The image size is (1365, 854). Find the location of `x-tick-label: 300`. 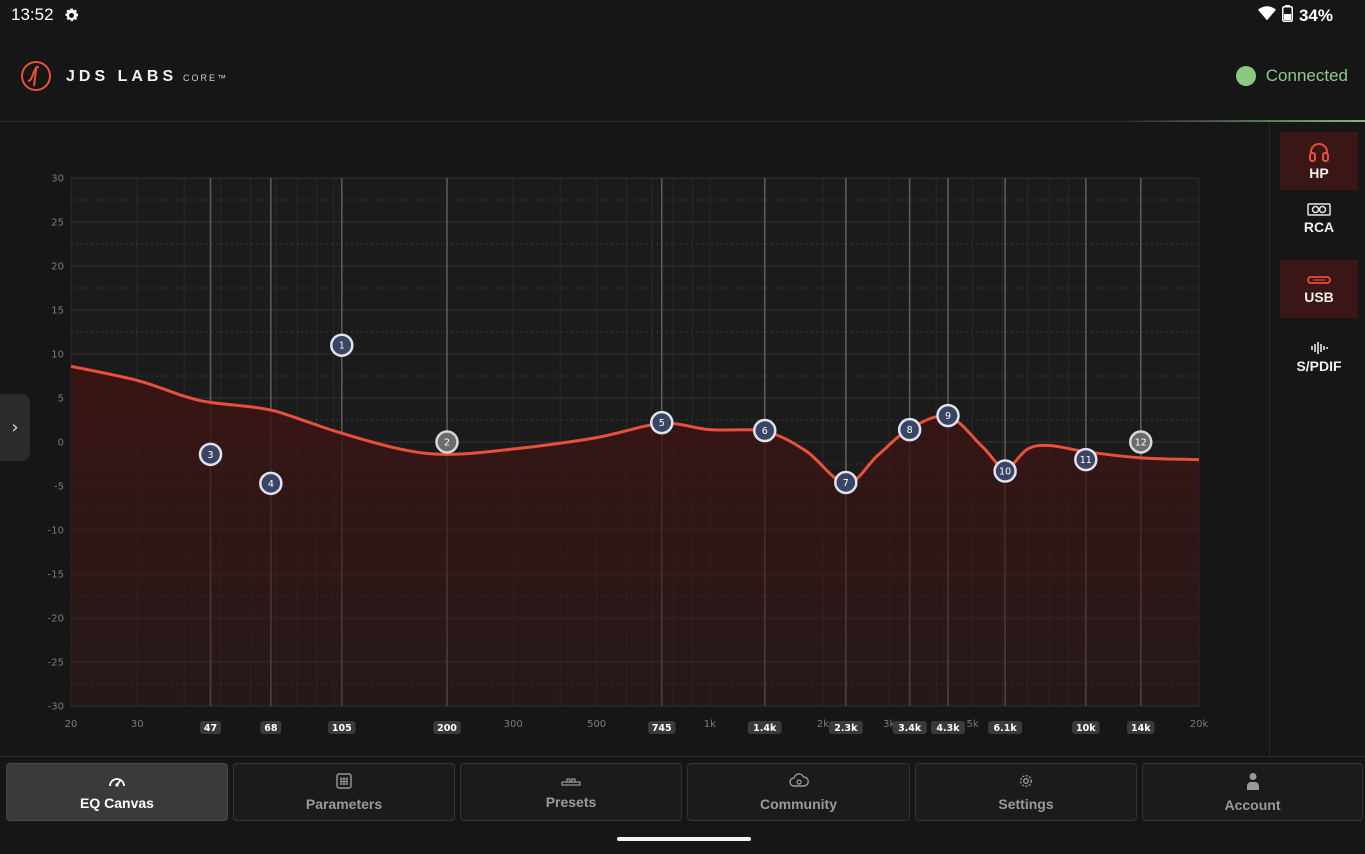

x-tick-label: 300 is located at coordinates (513, 724).